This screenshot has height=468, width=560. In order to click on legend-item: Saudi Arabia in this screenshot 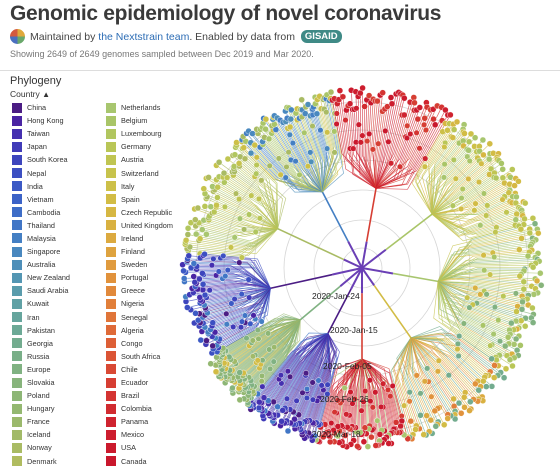, I will do `click(41, 290)`.